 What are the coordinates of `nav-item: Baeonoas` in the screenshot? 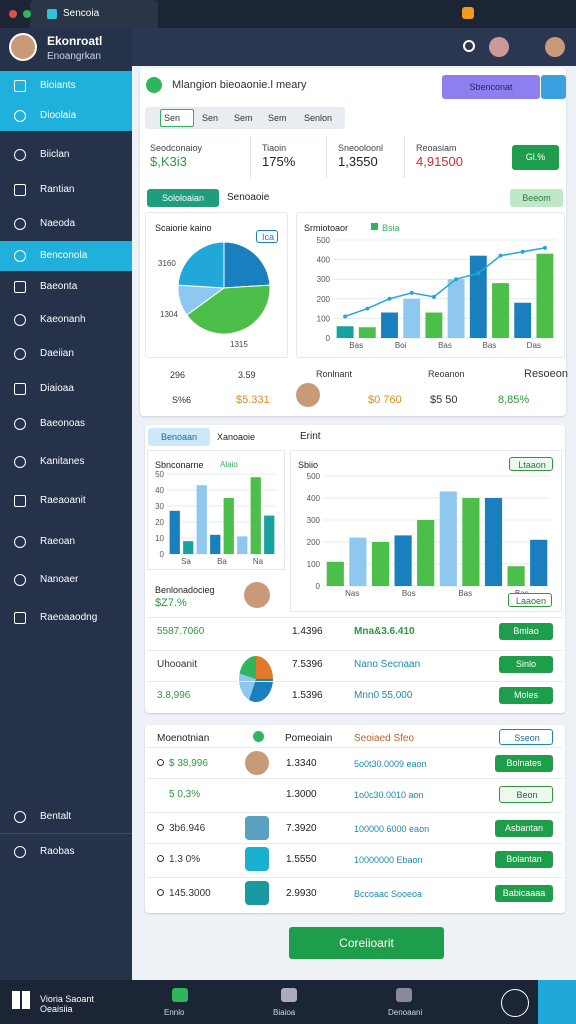 It's located at (63, 423).